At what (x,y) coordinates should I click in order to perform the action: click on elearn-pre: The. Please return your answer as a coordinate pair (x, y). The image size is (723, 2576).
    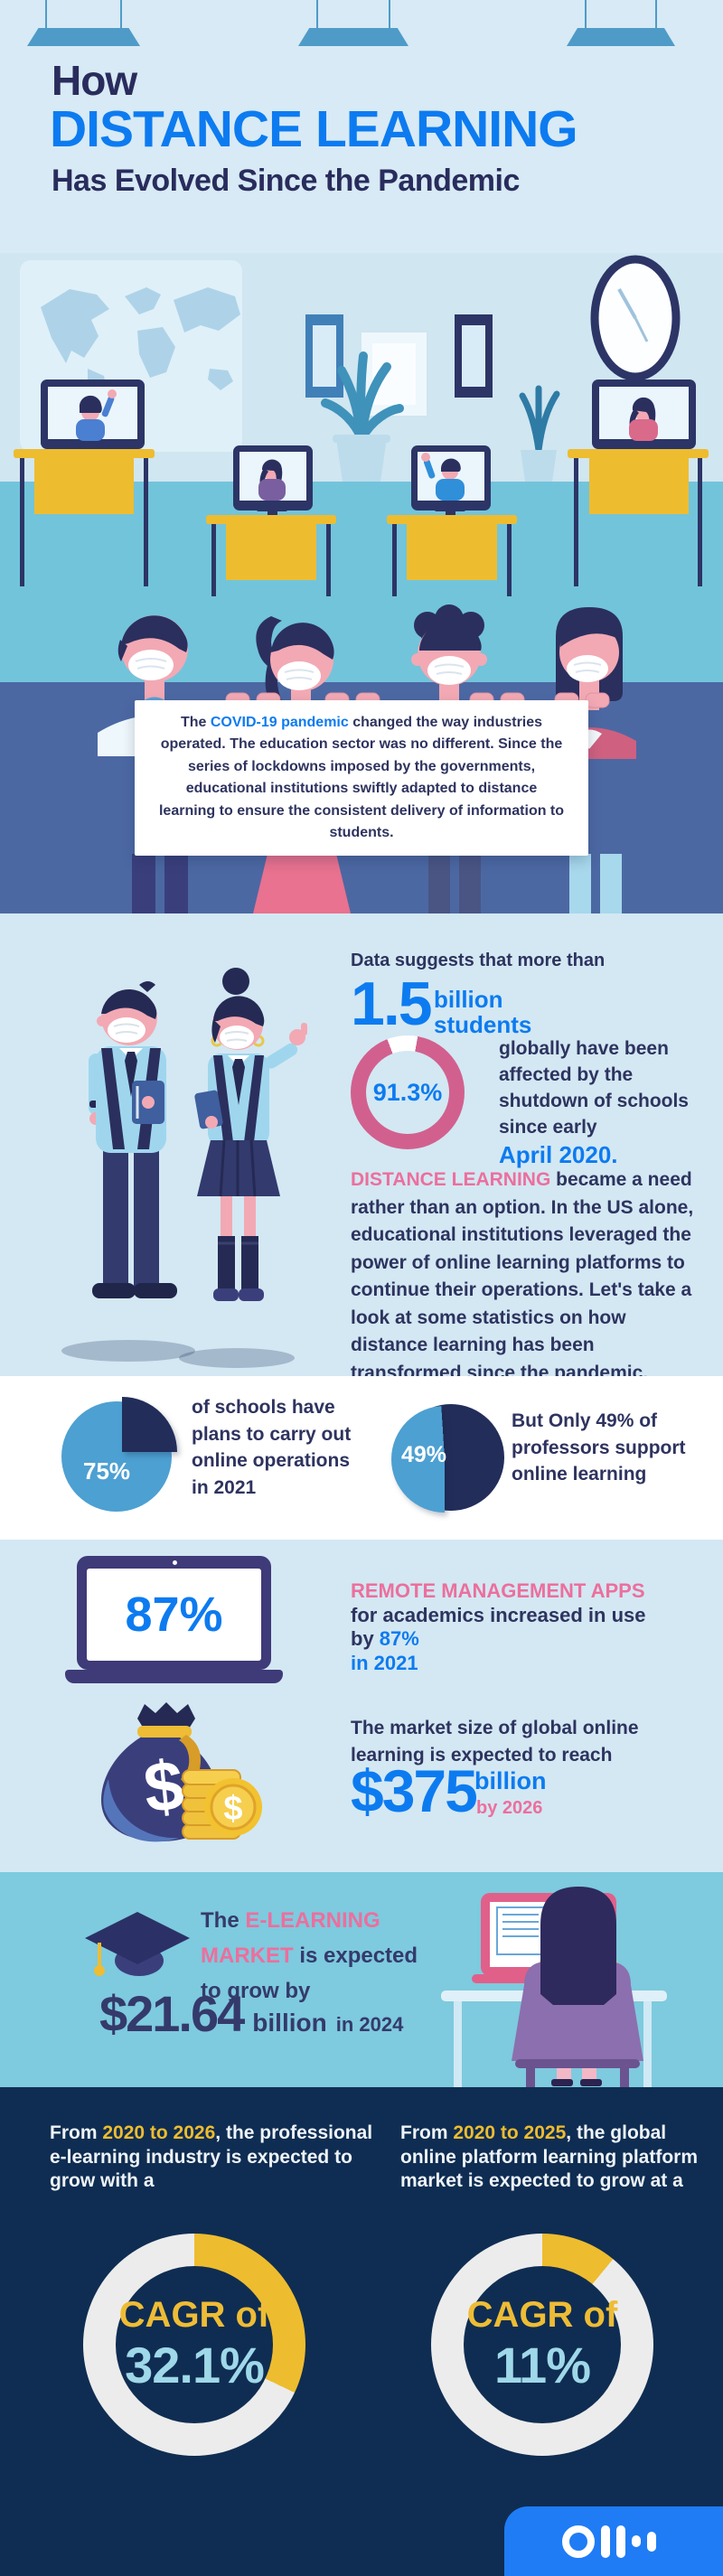
    Looking at the image, I should click on (224, 1920).